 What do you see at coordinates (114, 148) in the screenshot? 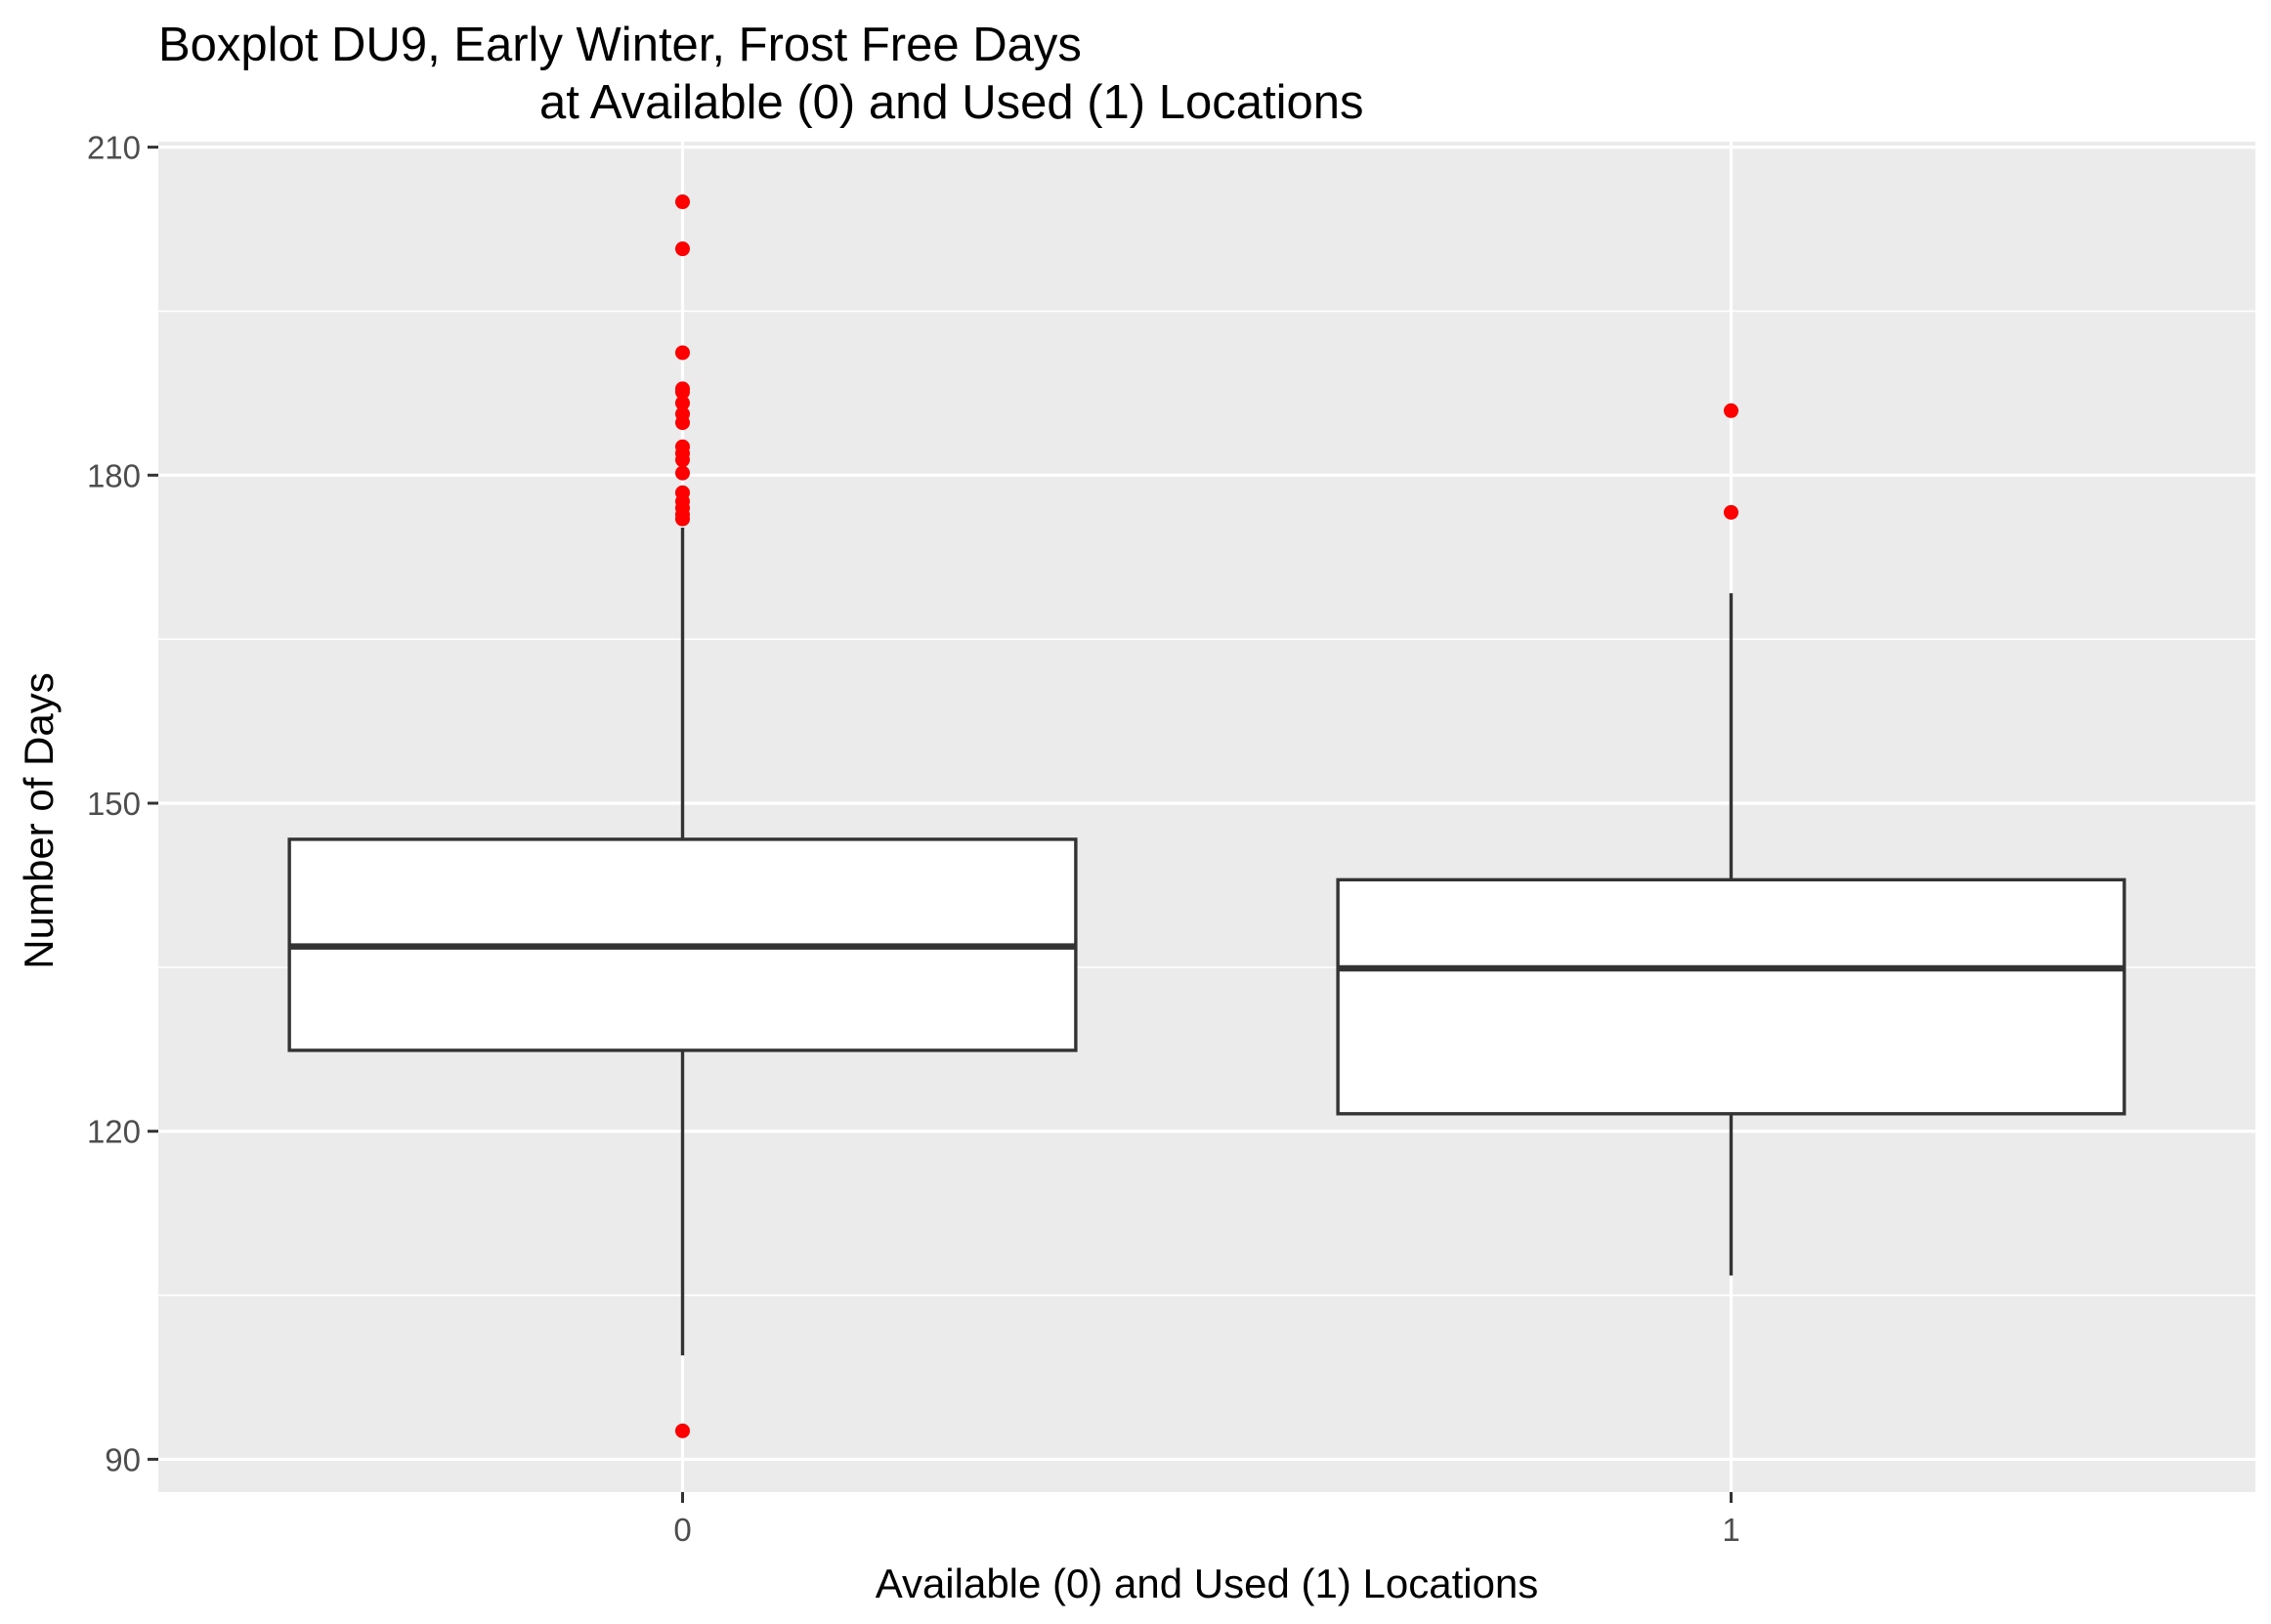
I see `y-tick-label: 210` at bounding box center [114, 148].